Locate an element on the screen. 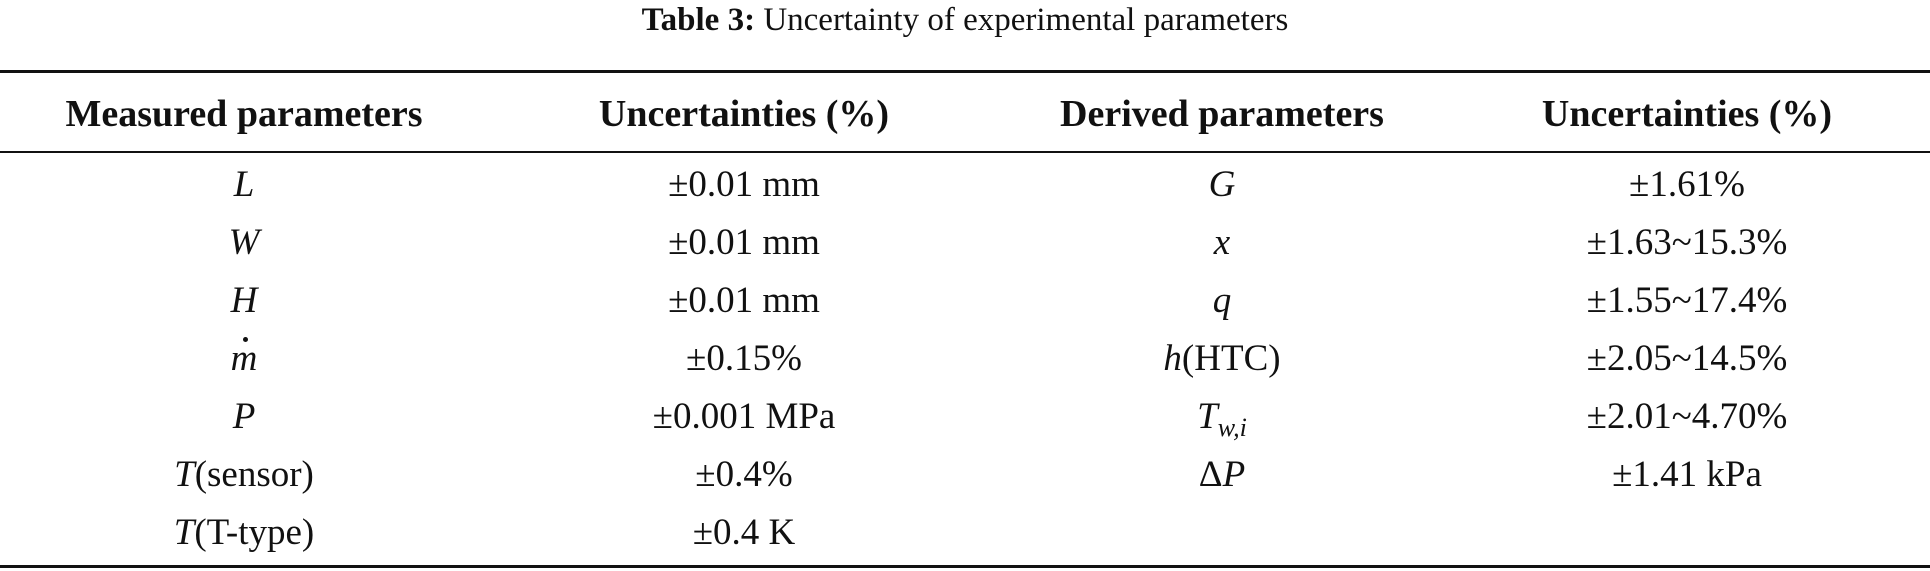 The height and width of the screenshot is (571, 1930). parameter-symbol: q is located at coordinates (1222, 300).